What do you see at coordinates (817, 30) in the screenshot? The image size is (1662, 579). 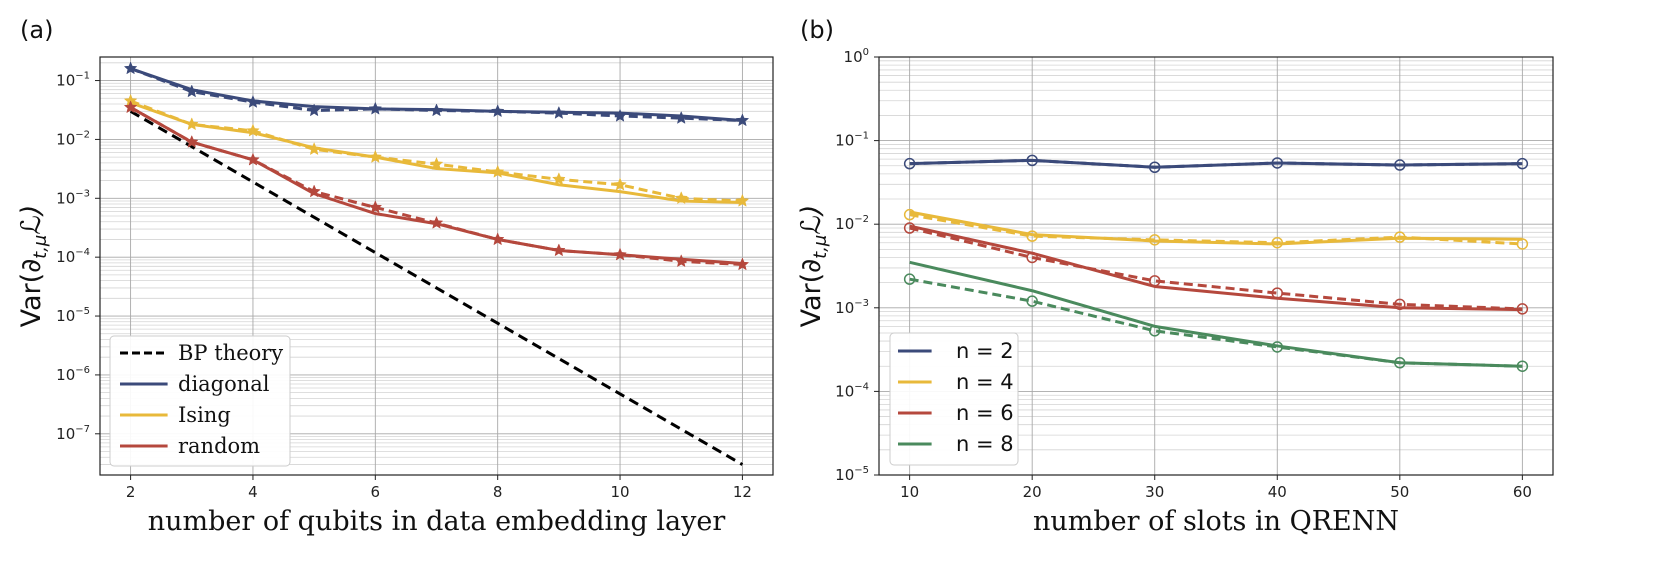 I see `panel-label: (b)` at bounding box center [817, 30].